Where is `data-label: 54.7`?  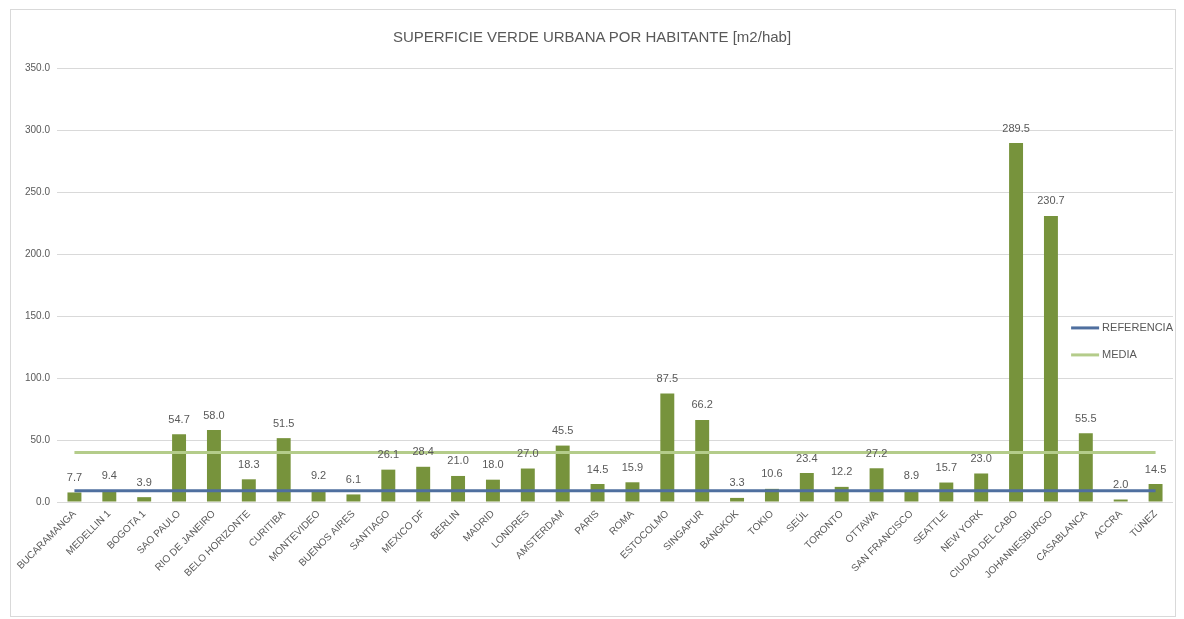 data-label: 54.7 is located at coordinates (179, 418).